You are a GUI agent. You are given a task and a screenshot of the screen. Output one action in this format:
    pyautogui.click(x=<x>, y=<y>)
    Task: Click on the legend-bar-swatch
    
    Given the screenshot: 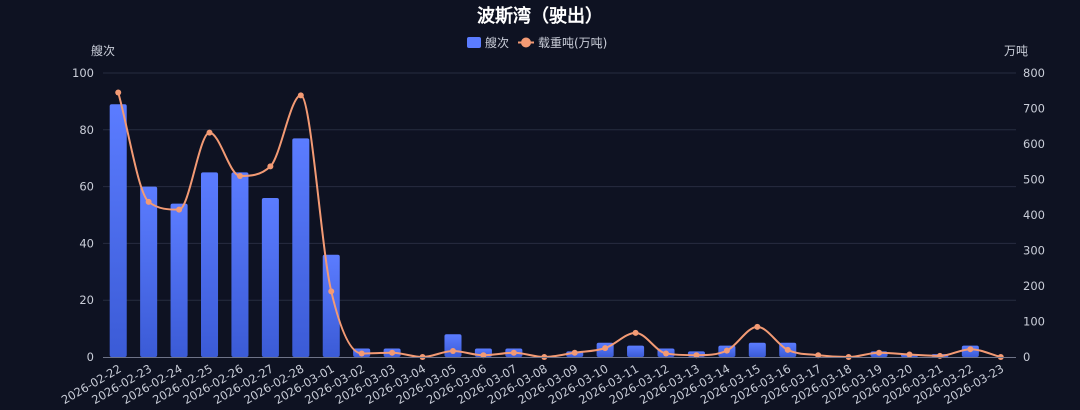 What is the action you would take?
    pyautogui.click(x=474, y=42)
    